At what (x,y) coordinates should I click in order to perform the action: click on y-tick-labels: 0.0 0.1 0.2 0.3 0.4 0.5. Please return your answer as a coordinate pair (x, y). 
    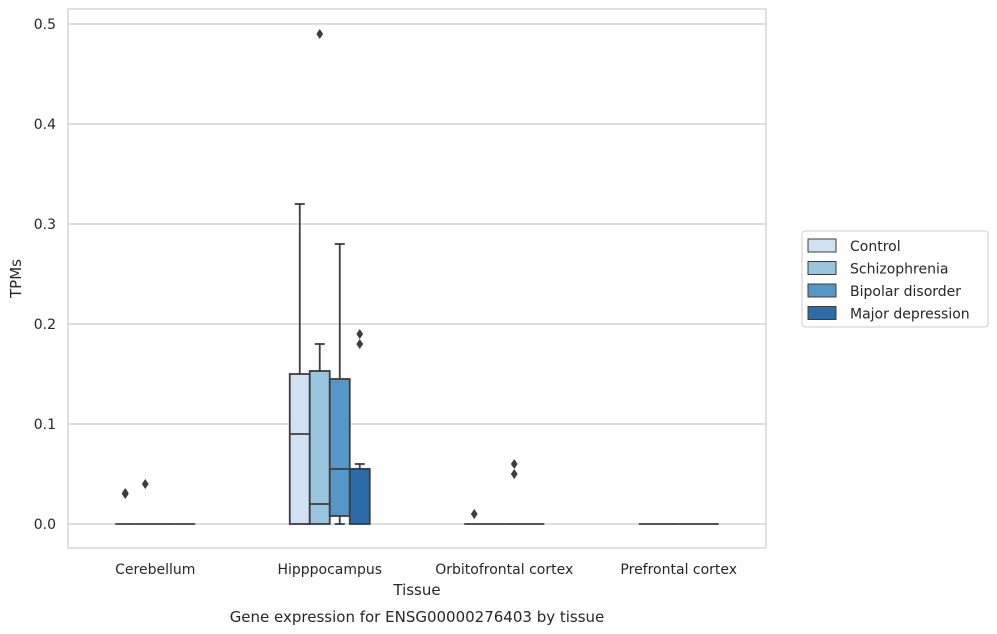
    Looking at the image, I should click on (45, 275).